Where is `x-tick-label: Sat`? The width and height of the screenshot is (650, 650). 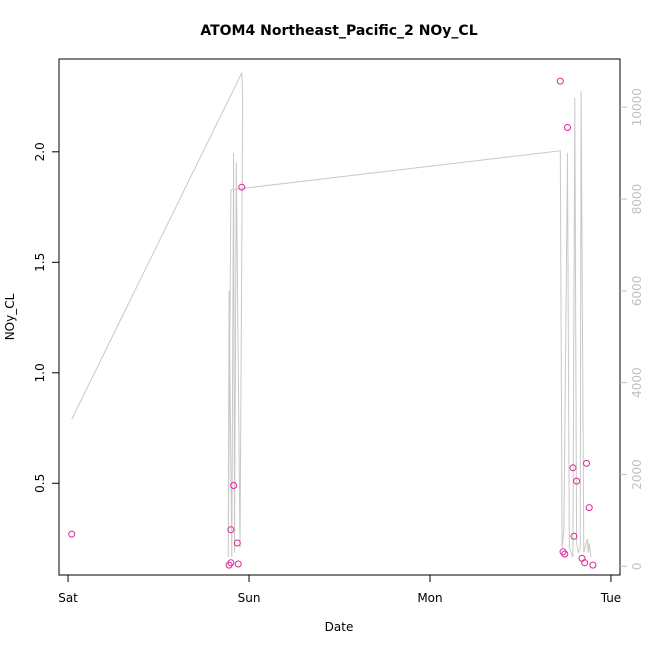
x-tick-label: Sat is located at coordinates (68, 598).